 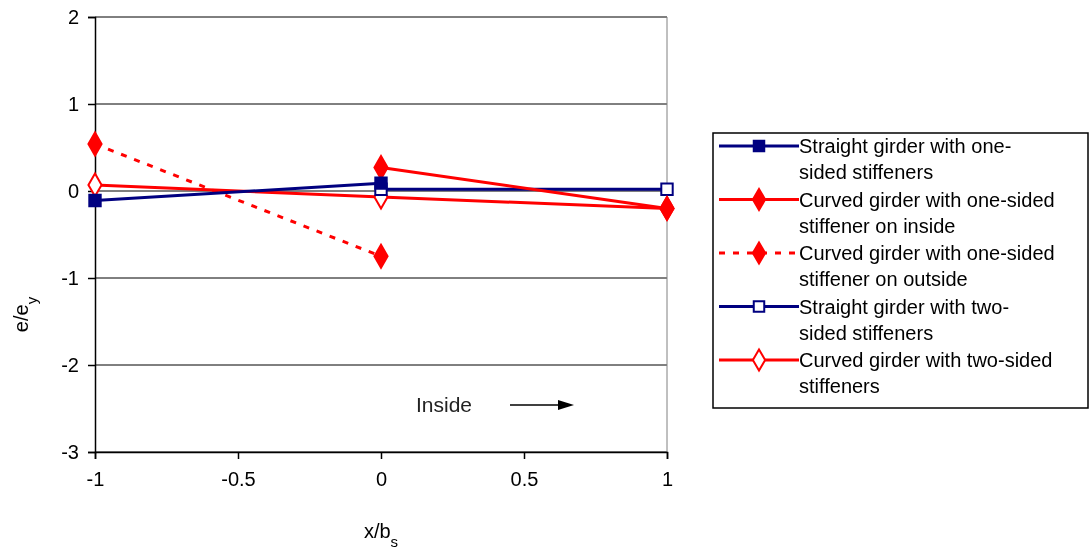 What do you see at coordinates (95, 479) in the screenshot?
I see `x-tick-label: -1` at bounding box center [95, 479].